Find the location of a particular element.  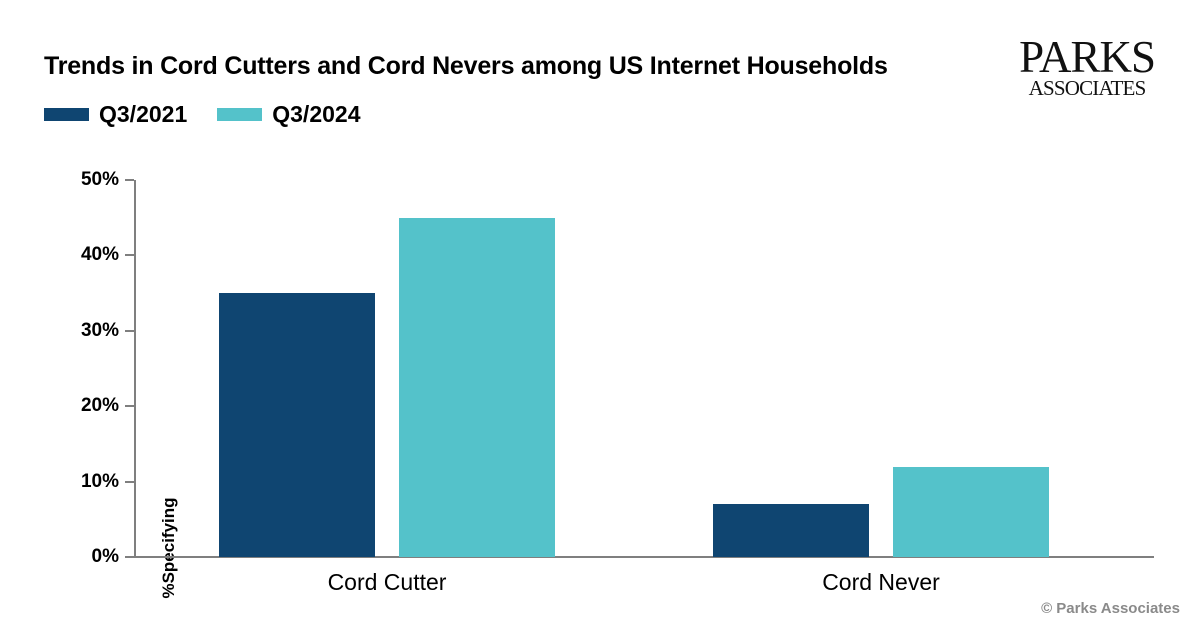

y-tick-label: 20% is located at coordinates (99, 406).